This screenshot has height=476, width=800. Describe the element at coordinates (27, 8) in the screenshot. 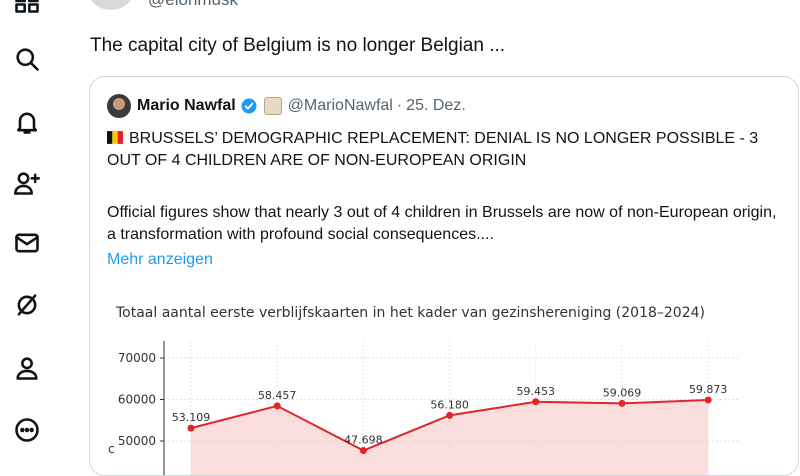

I see `grid-icon` at that location.